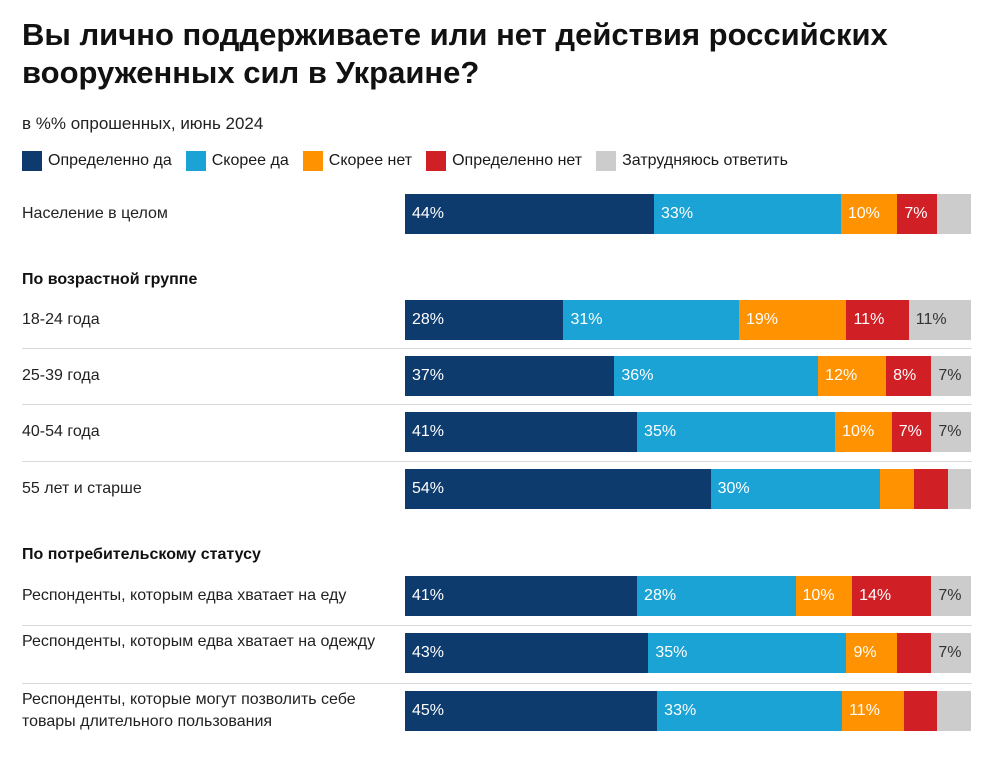  I want to click on bar-segment-rather-no-g2-r0, so click(824, 596).